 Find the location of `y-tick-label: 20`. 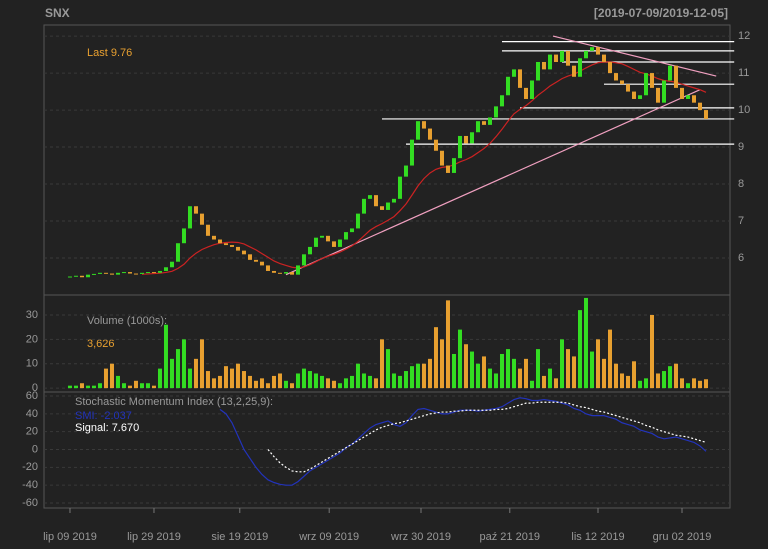

y-tick-label: 20 is located at coordinates (32, 339).